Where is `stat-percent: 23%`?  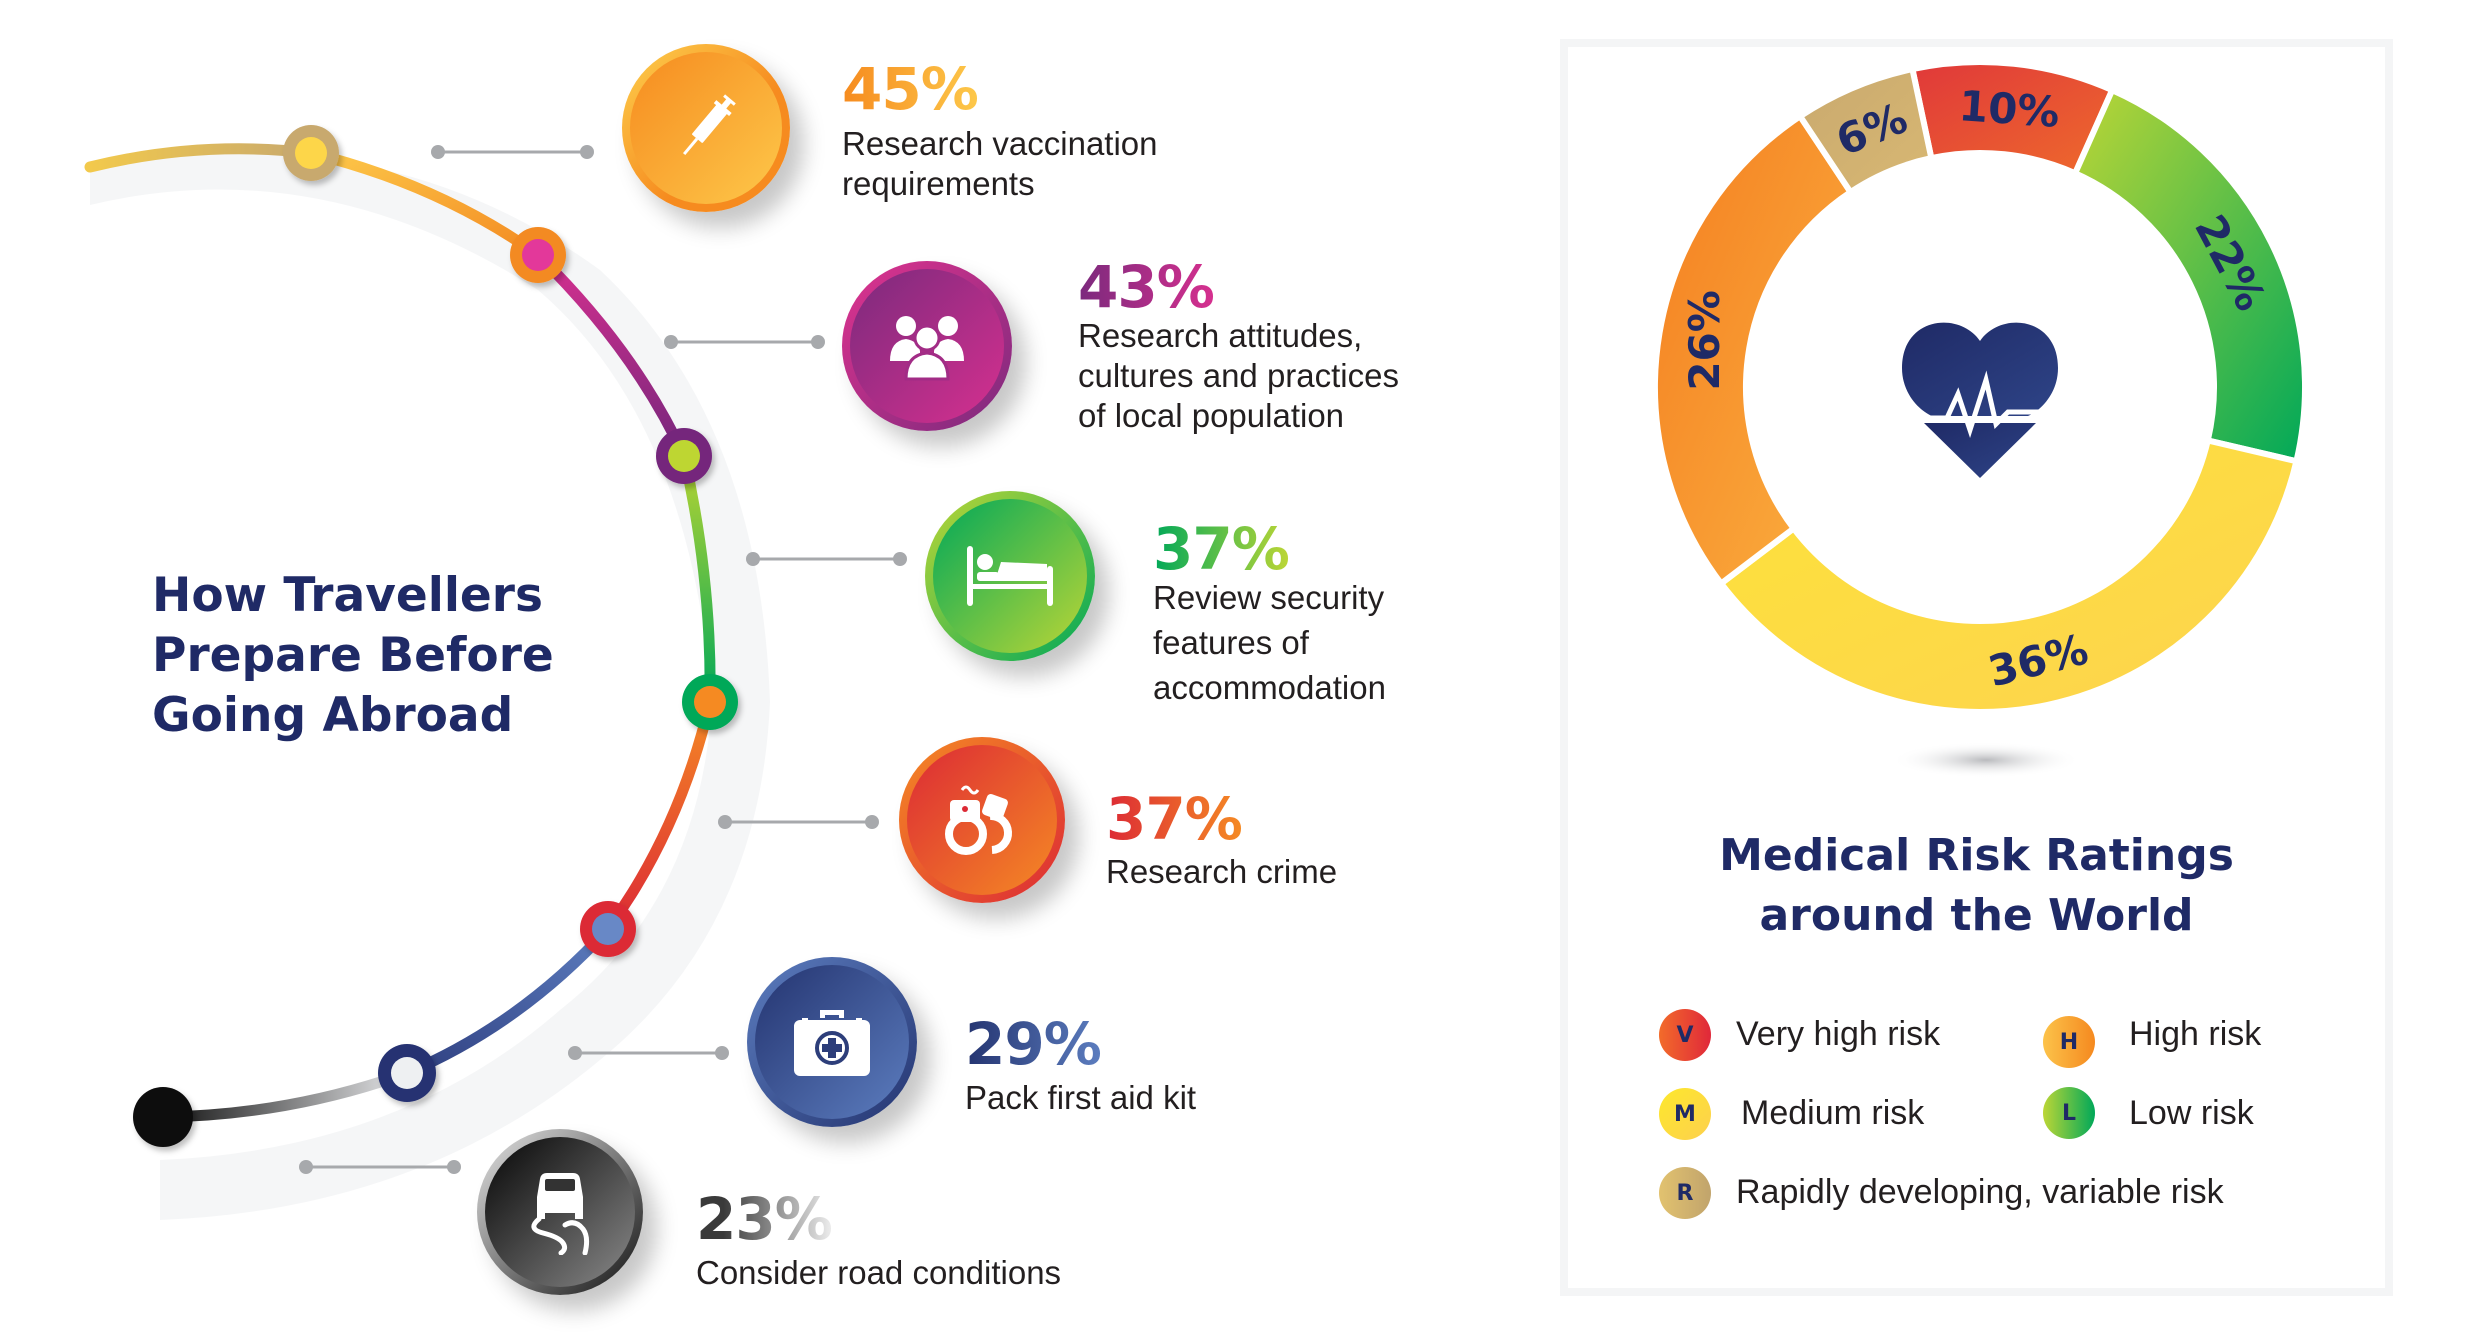 stat-percent: 23% is located at coordinates (764, 1219).